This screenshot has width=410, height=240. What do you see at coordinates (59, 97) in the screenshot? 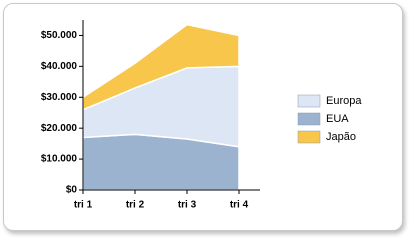
I see `y-tick-label: $30.000` at bounding box center [59, 97].